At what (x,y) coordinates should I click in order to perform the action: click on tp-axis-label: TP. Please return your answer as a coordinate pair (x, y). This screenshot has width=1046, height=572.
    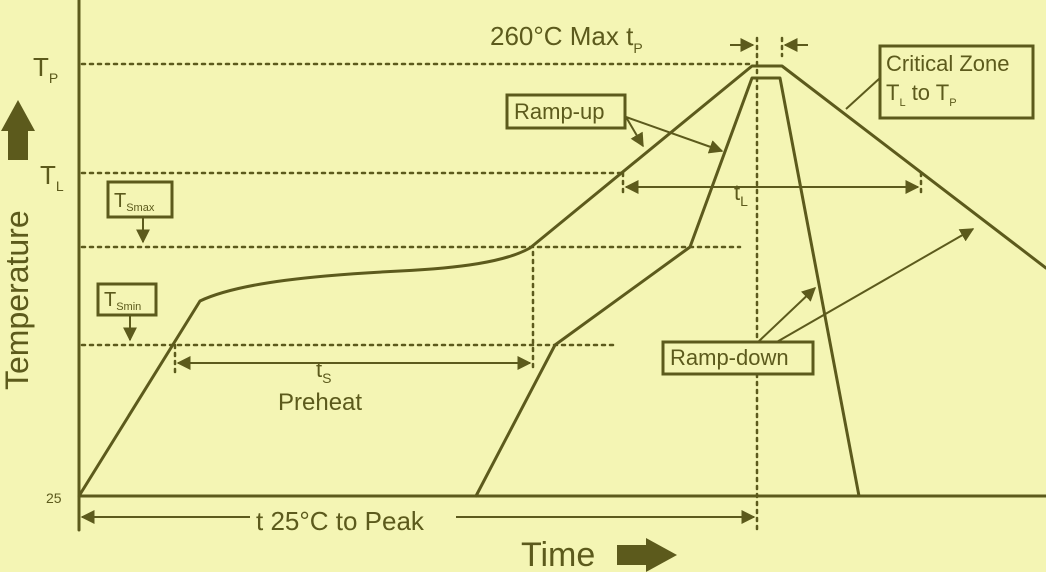
    Looking at the image, I should click on (45, 69).